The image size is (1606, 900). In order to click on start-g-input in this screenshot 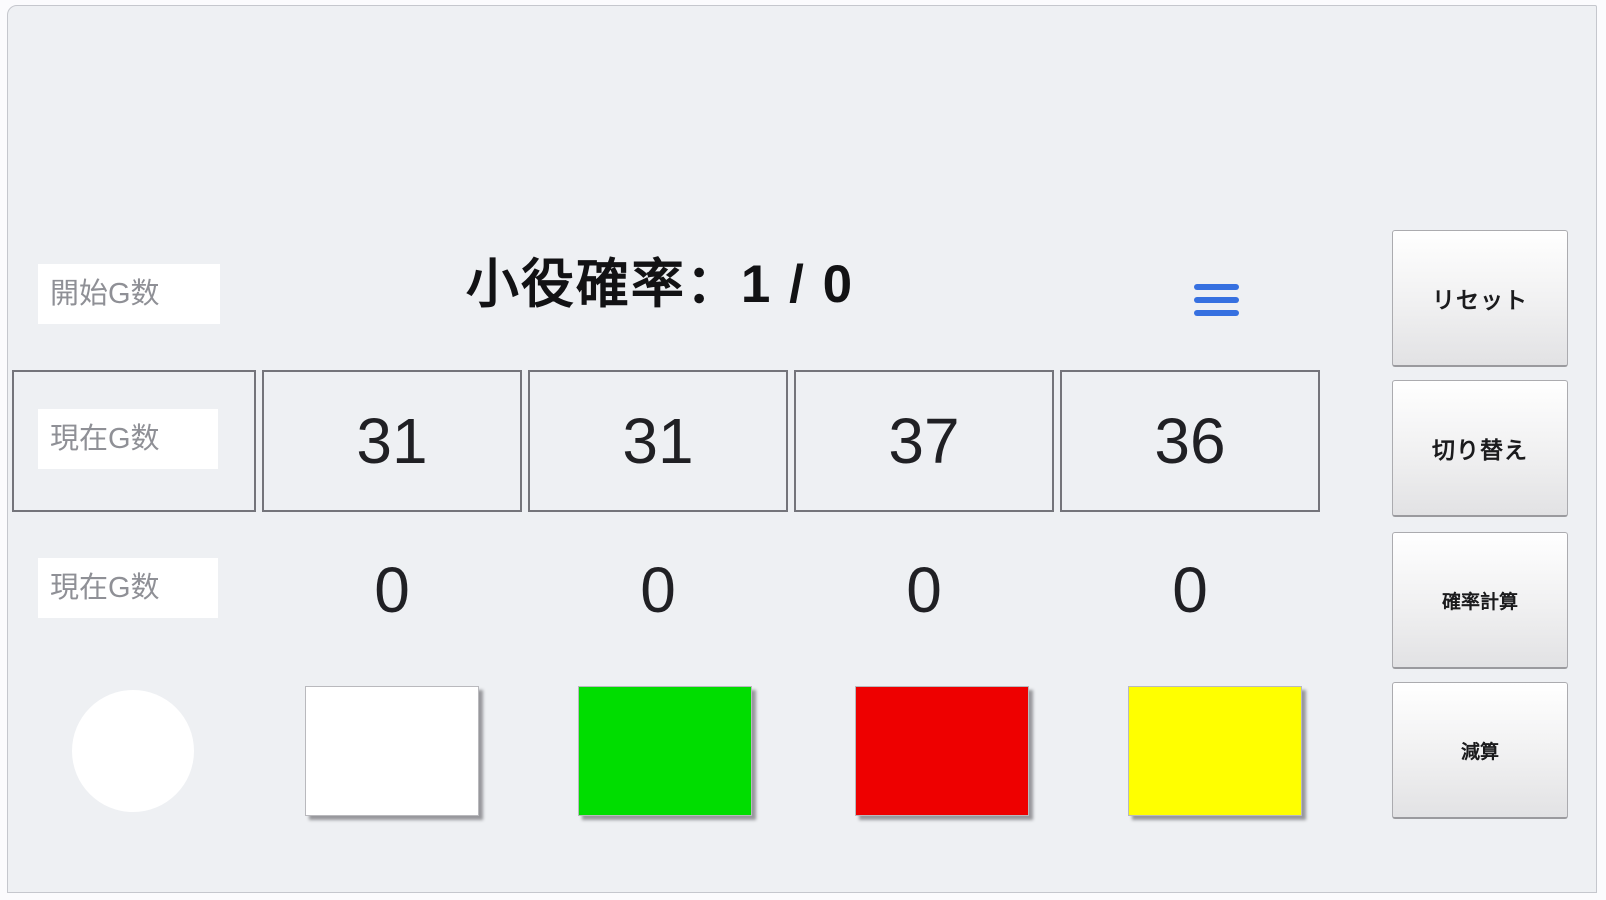, I will do `click(129, 294)`.